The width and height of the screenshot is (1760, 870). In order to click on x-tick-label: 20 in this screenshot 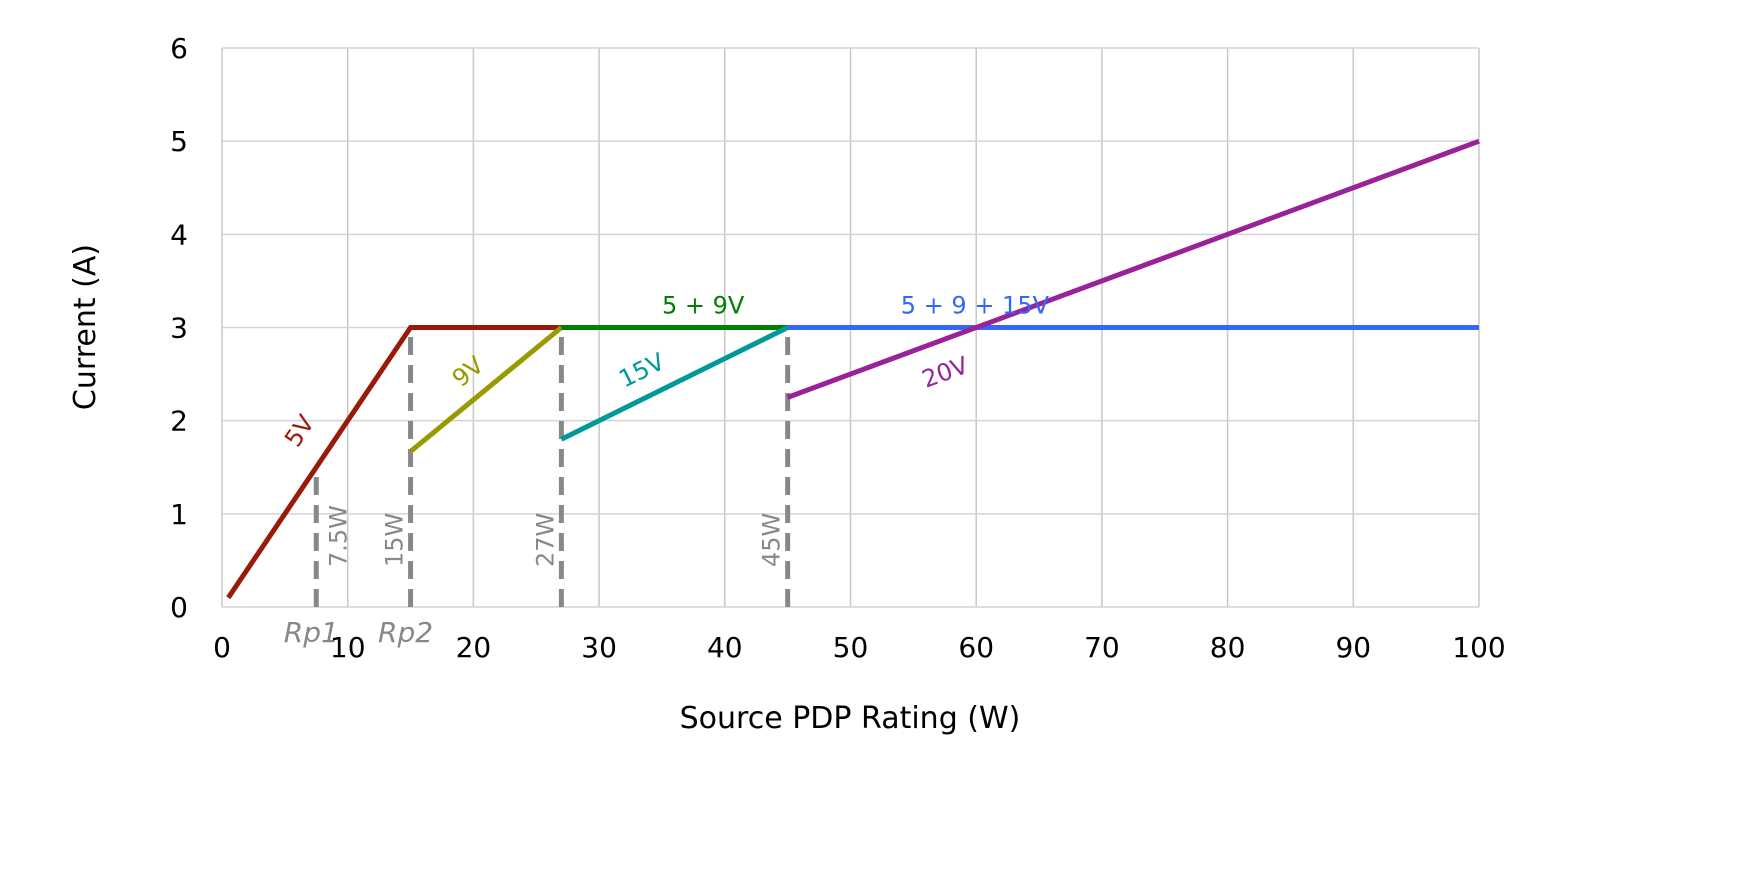, I will do `click(474, 647)`.